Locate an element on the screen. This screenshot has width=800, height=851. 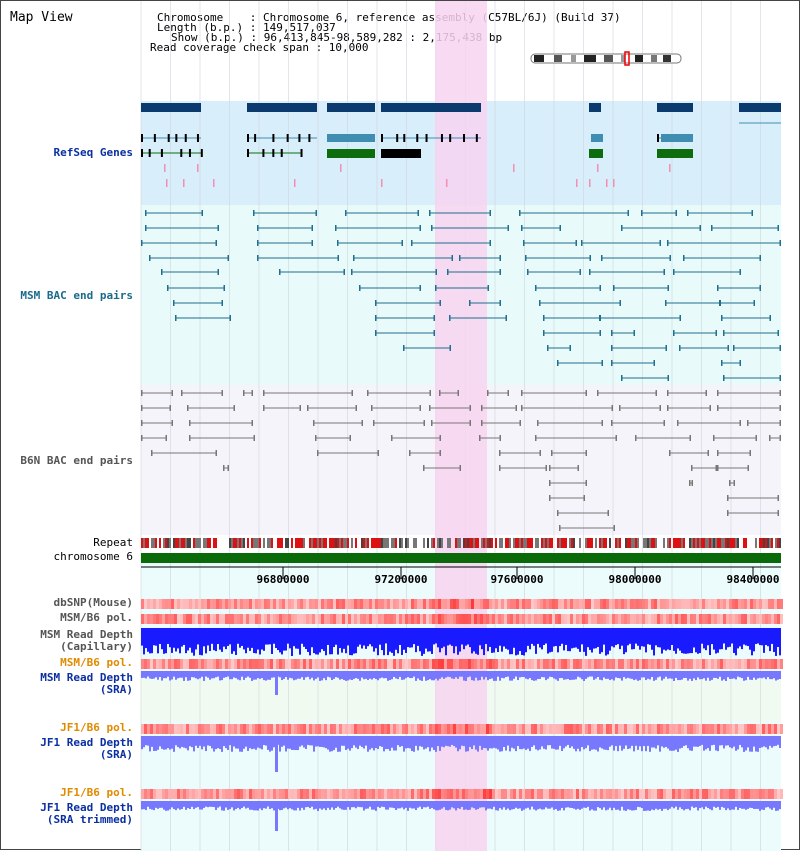
b6n-bac-pairs-track is located at coordinates (461, 460).